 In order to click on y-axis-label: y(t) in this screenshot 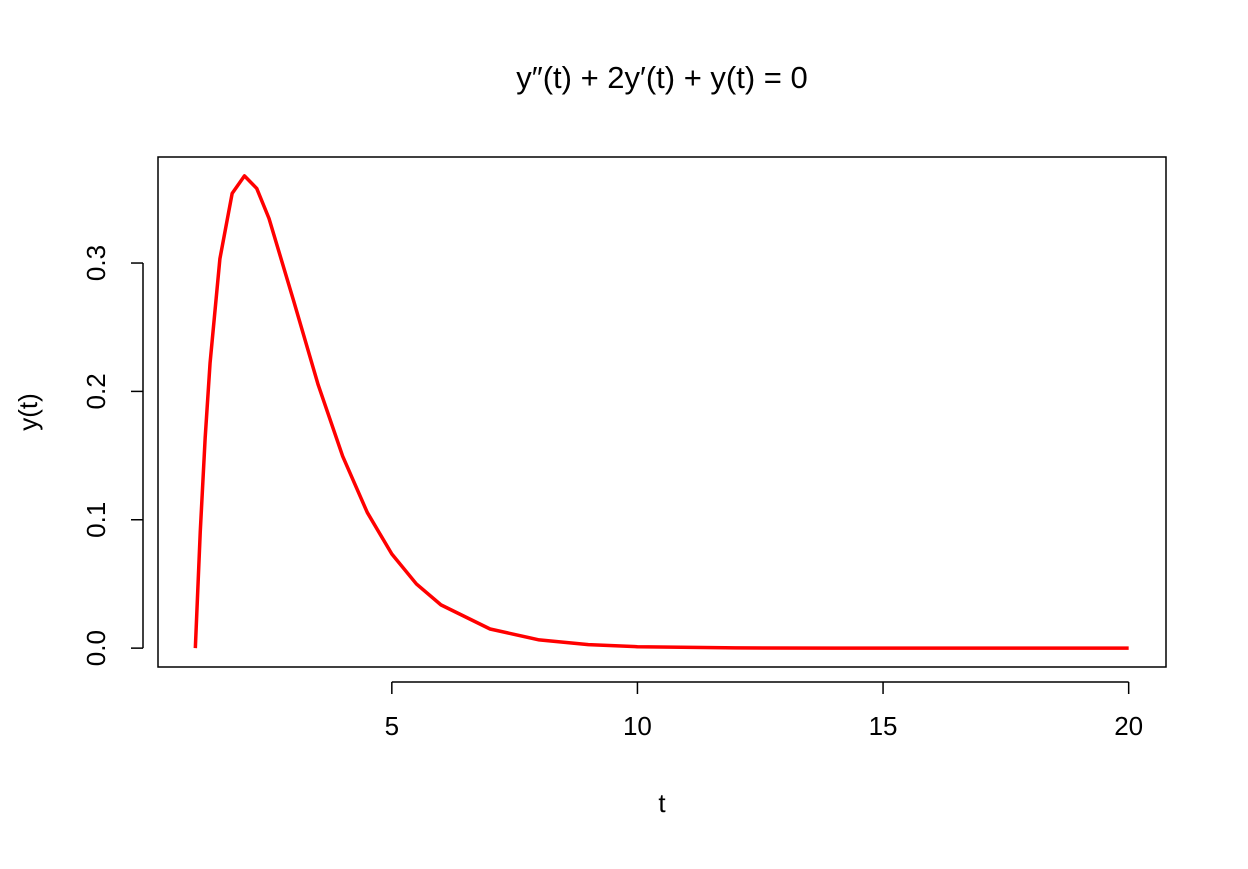, I will do `click(28, 412)`.